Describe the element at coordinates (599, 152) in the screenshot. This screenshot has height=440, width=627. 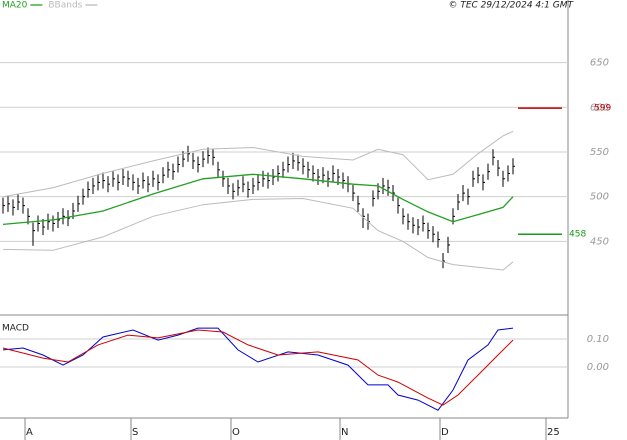
I see `y-tick-label: 550` at that location.